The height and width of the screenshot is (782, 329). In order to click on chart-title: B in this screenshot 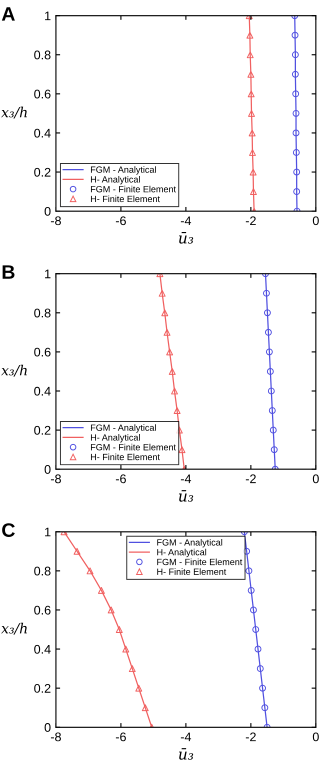, I will do `click(8, 272)`.